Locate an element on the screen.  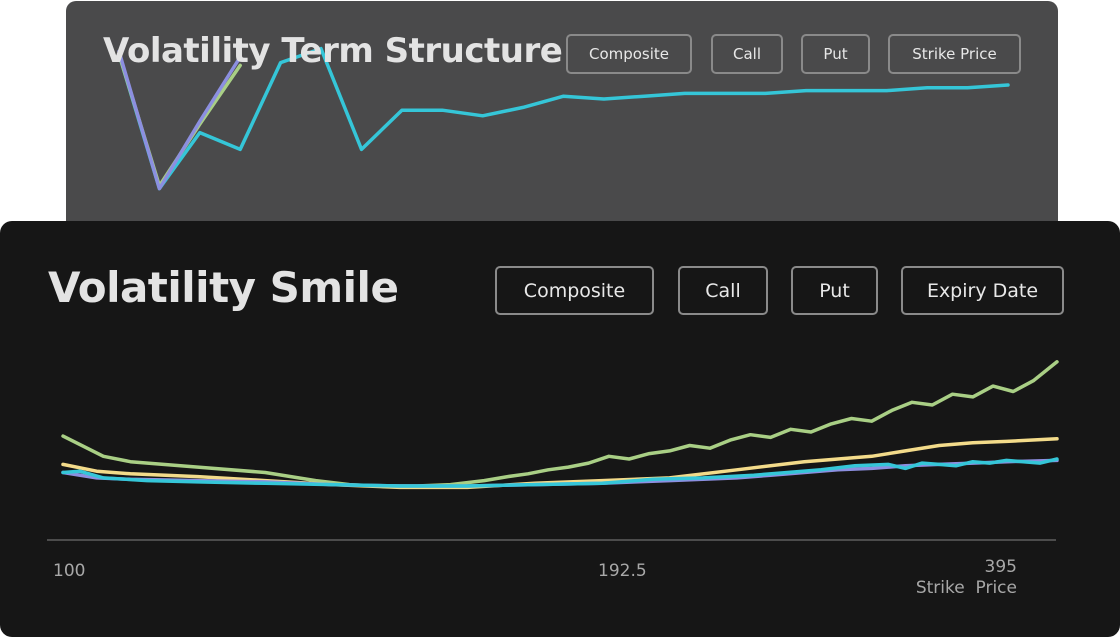
x-axis-label: Strike Price is located at coordinates (966, 588).